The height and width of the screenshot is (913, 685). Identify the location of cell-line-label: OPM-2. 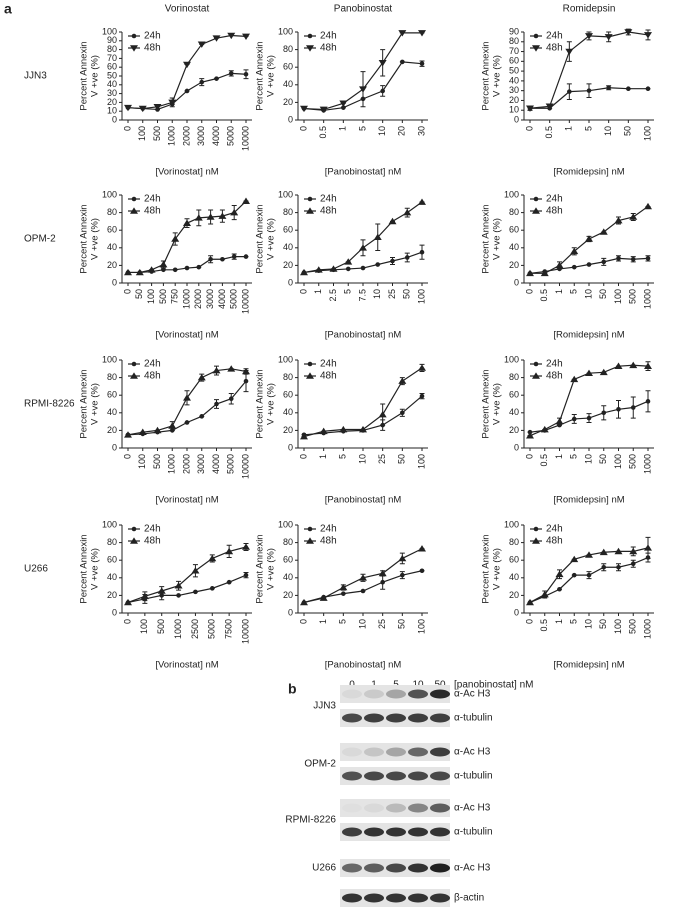
(320, 764).